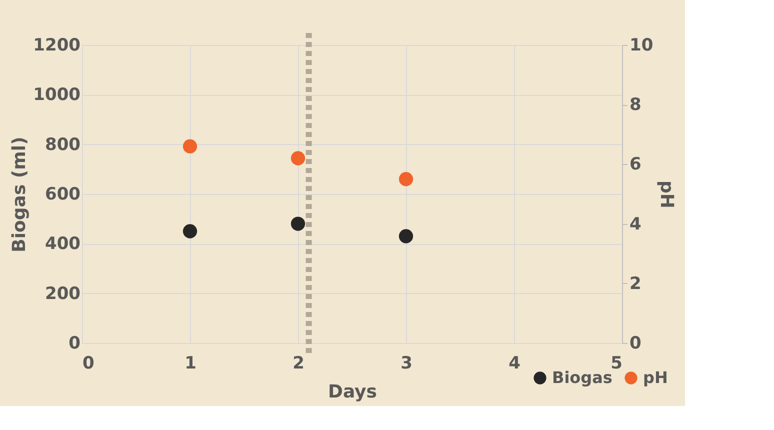 Image resolution: width=774 pixels, height=430 pixels. I want to click on x-tick-label: 5, so click(616, 364).